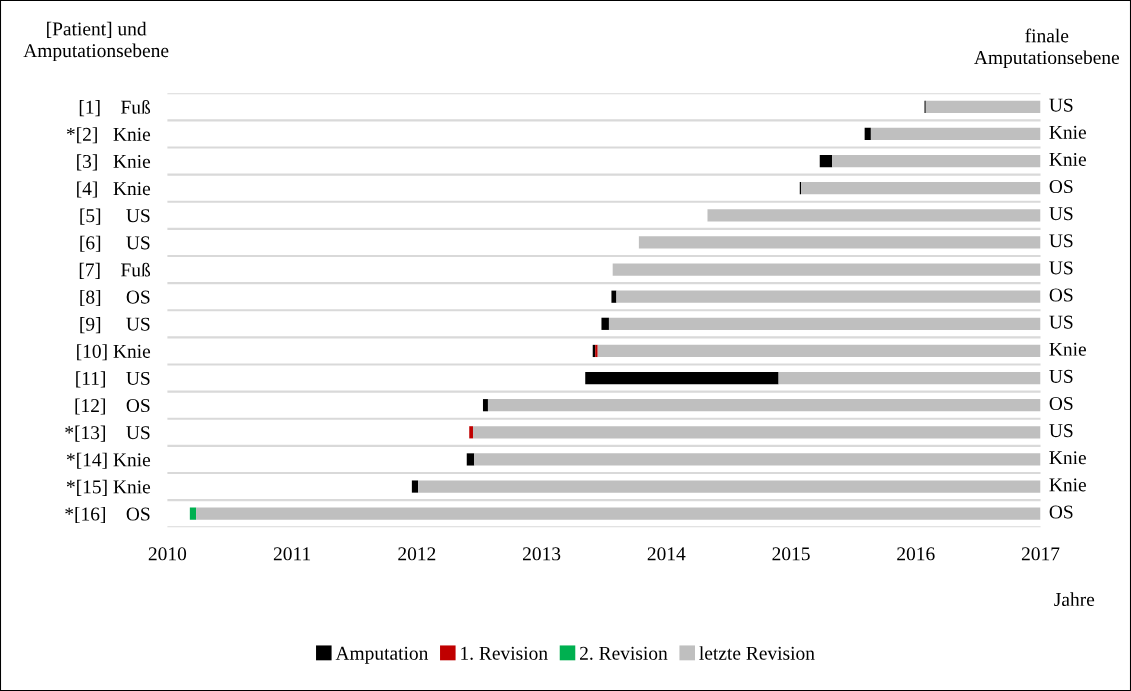 The height and width of the screenshot is (691, 1131). What do you see at coordinates (107, 433) in the screenshot?
I see `y-tick-label: *[13] US` at bounding box center [107, 433].